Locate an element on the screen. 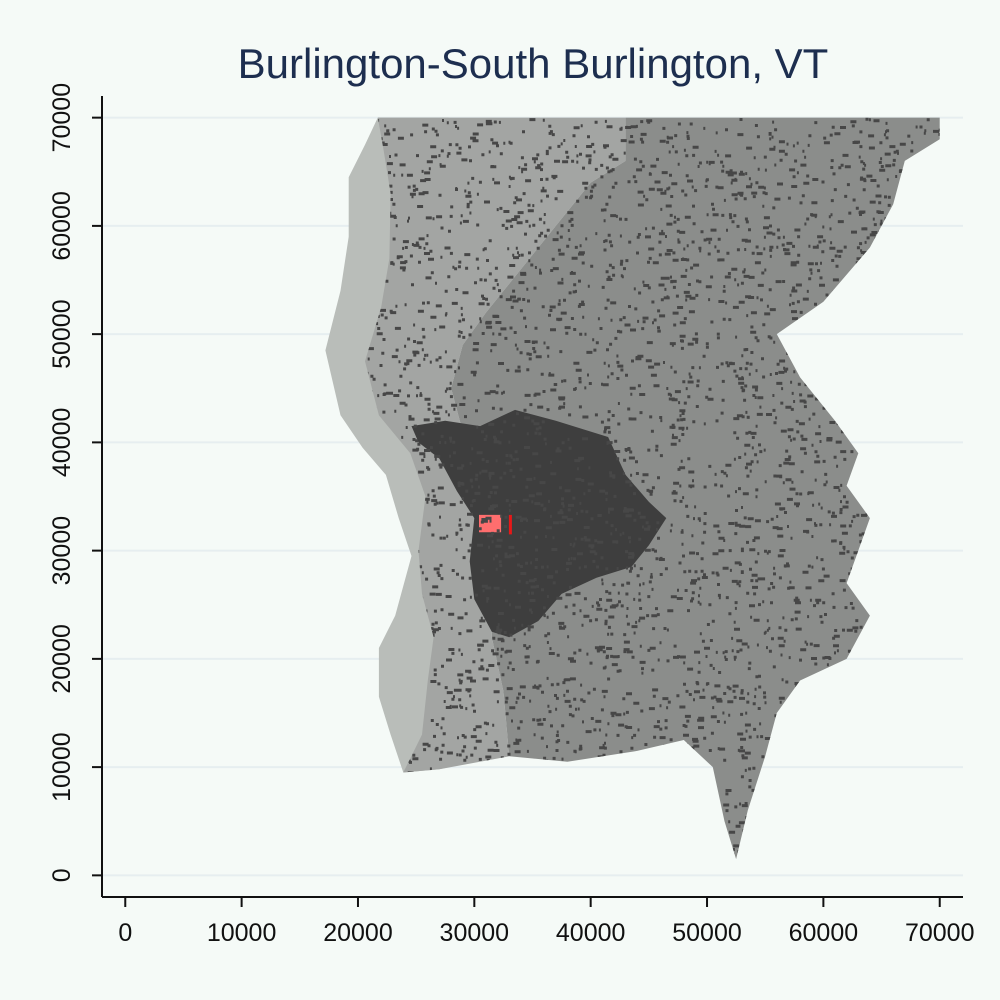 The image size is (1000, 1000). x-tick-label-30000: 30000 is located at coordinates (475, 933).